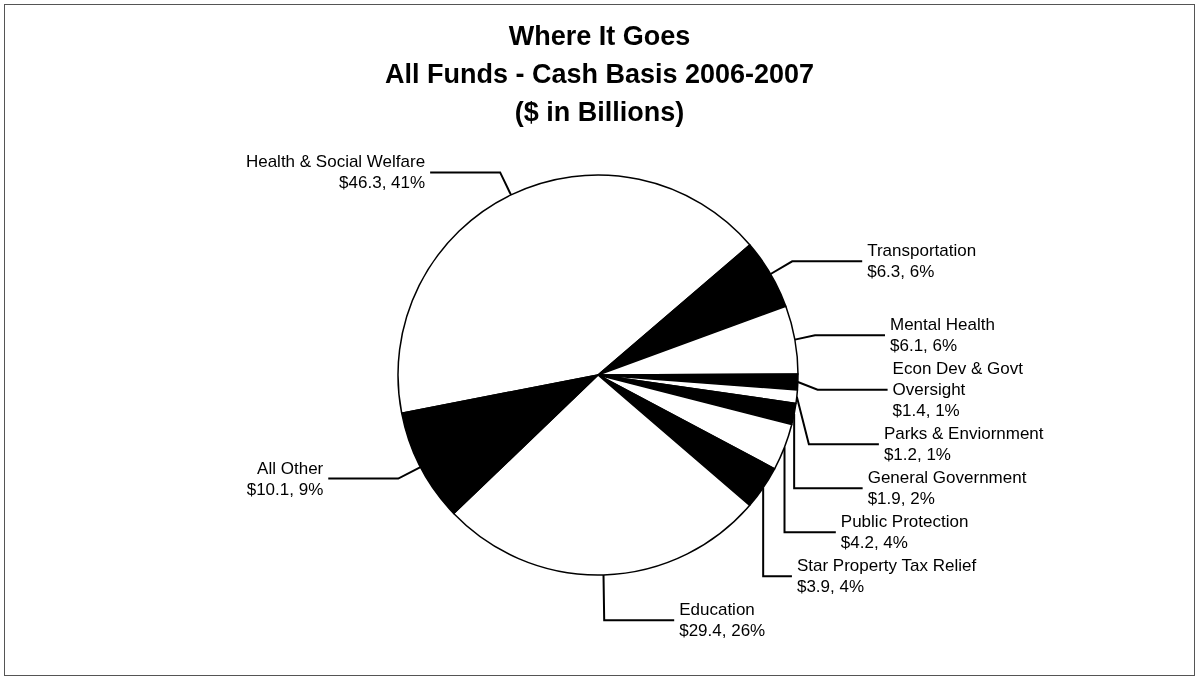 This screenshot has width=1201, height=682. What do you see at coordinates (904, 522) in the screenshot?
I see `slice-label: Public Protection` at bounding box center [904, 522].